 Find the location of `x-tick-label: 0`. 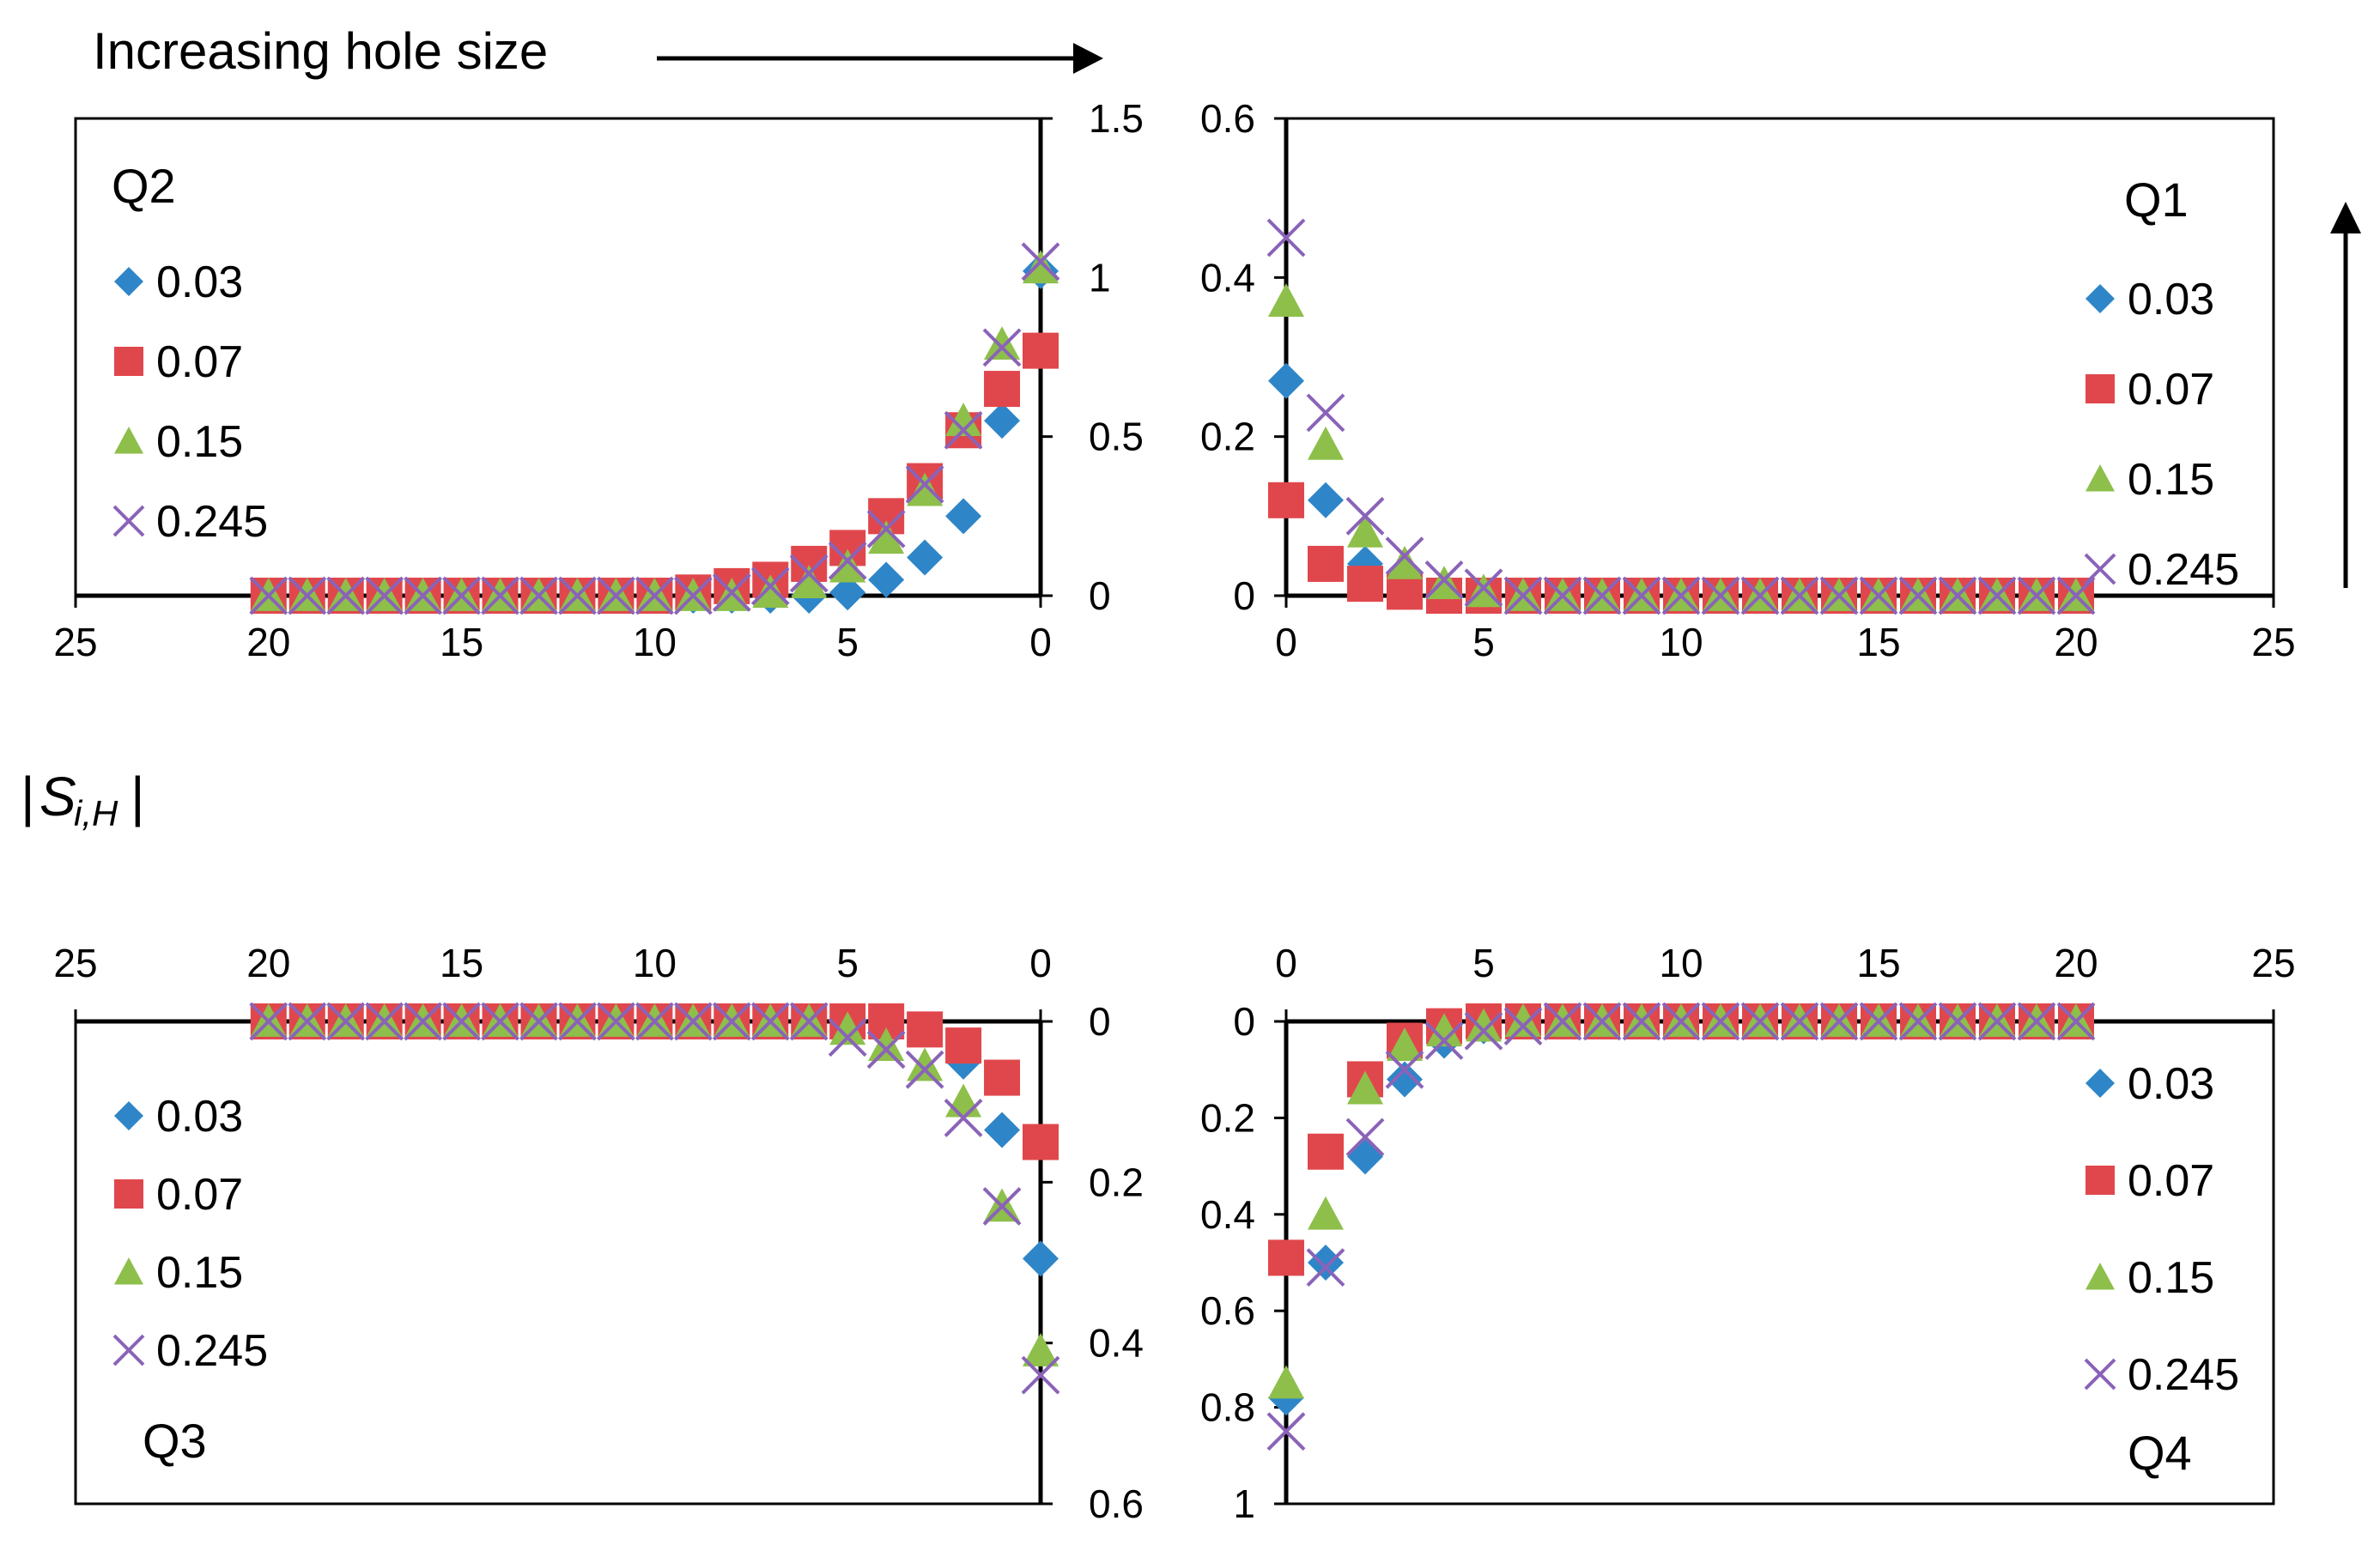

x-tick-label: 0 is located at coordinates (1286, 642).